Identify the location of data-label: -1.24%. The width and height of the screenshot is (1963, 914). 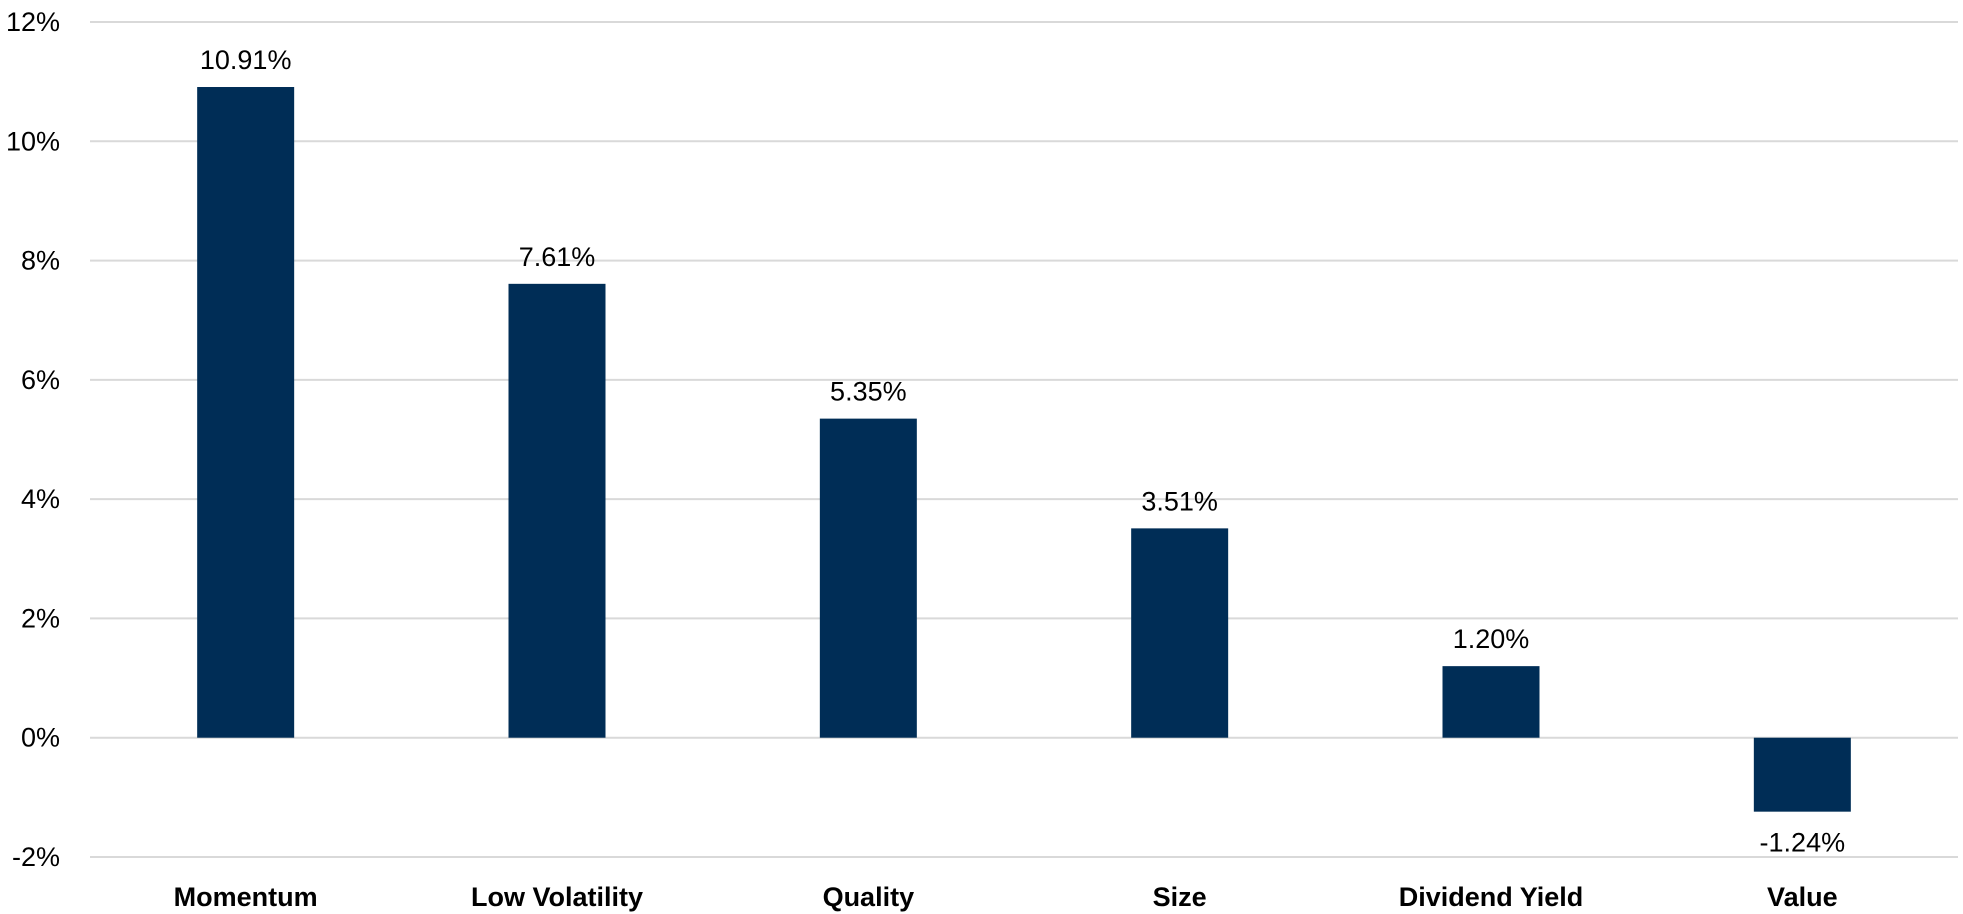
(1803, 843).